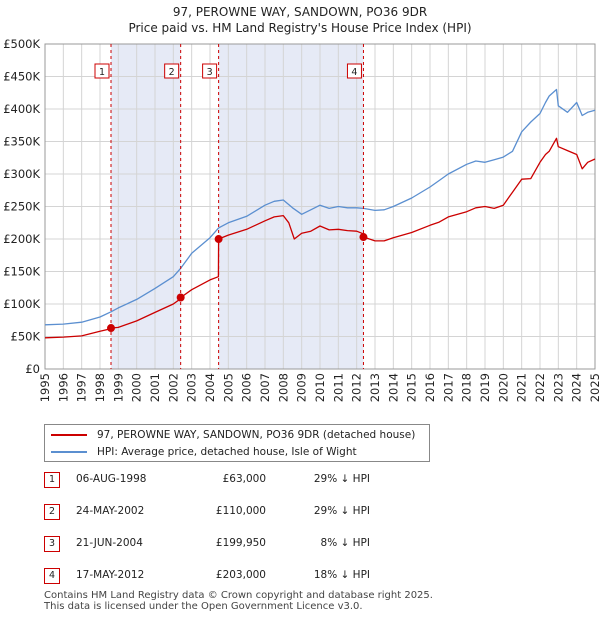  What do you see at coordinates (341, 575) in the screenshot?
I see `sale-hpi-diff: 18% ↓ HPI` at bounding box center [341, 575].